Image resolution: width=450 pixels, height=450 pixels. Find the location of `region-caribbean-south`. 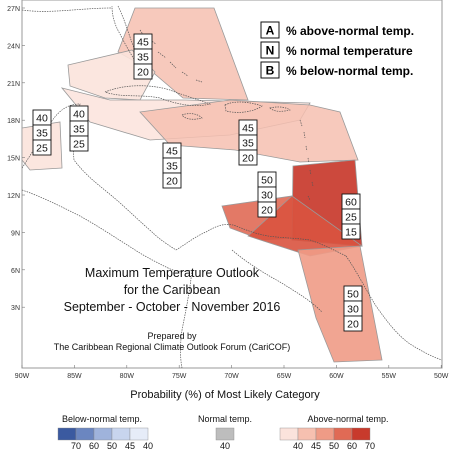

region-caribbean-south is located at coordinates (305, 226).